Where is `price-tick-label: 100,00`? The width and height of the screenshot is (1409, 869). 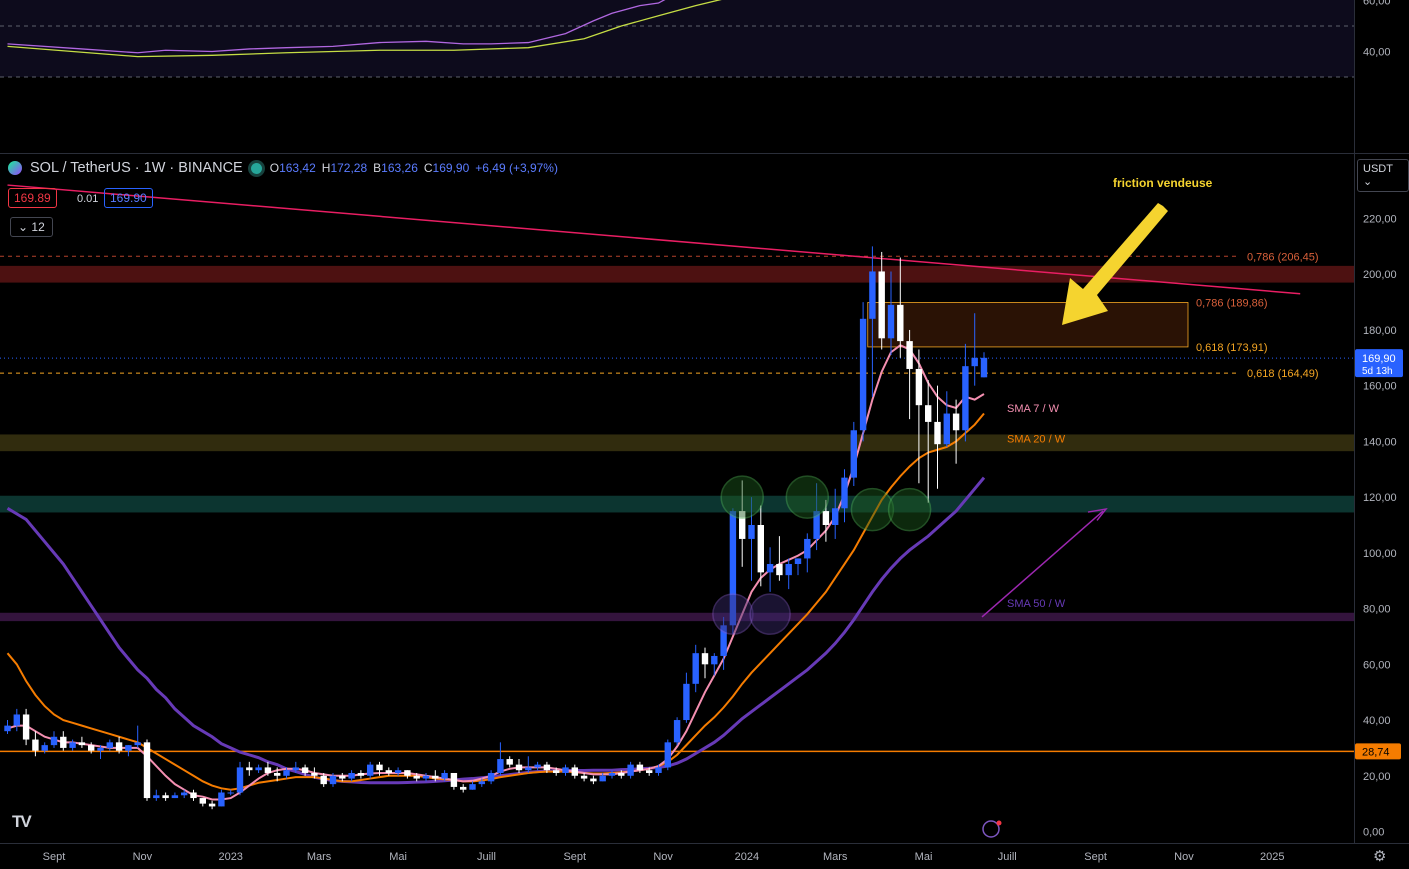
price-tick-label: 100,00 is located at coordinates (1380, 554).